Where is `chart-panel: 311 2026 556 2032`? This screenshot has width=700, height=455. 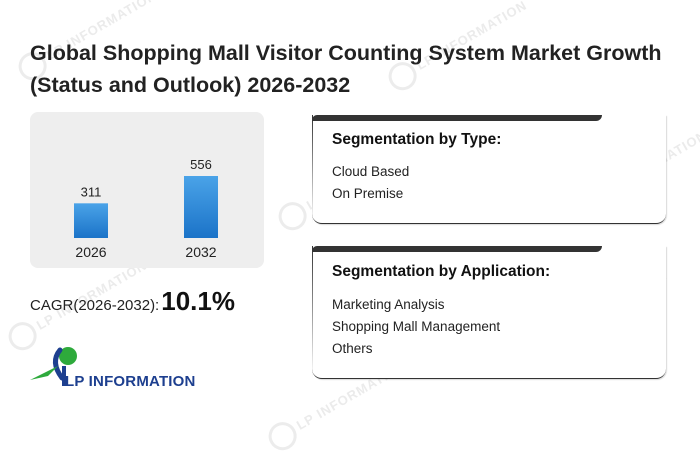
chart-panel: 311 2026 556 2032 is located at coordinates (147, 190).